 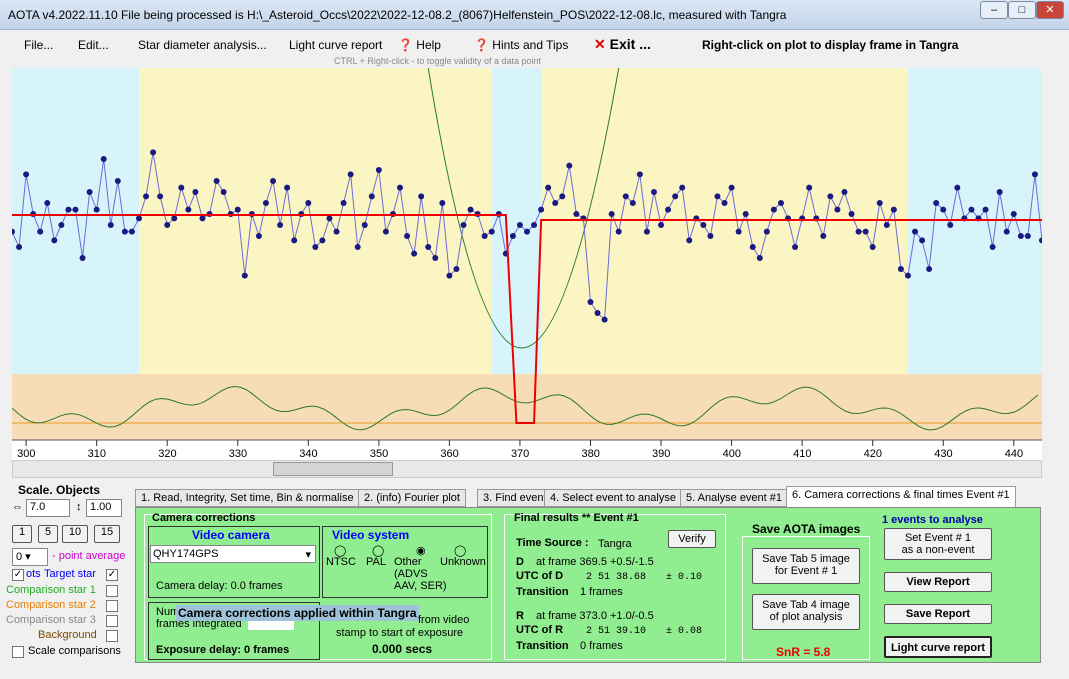 What do you see at coordinates (112, 621) in the screenshot?
I see `comparison-3-checkbox` at bounding box center [112, 621].